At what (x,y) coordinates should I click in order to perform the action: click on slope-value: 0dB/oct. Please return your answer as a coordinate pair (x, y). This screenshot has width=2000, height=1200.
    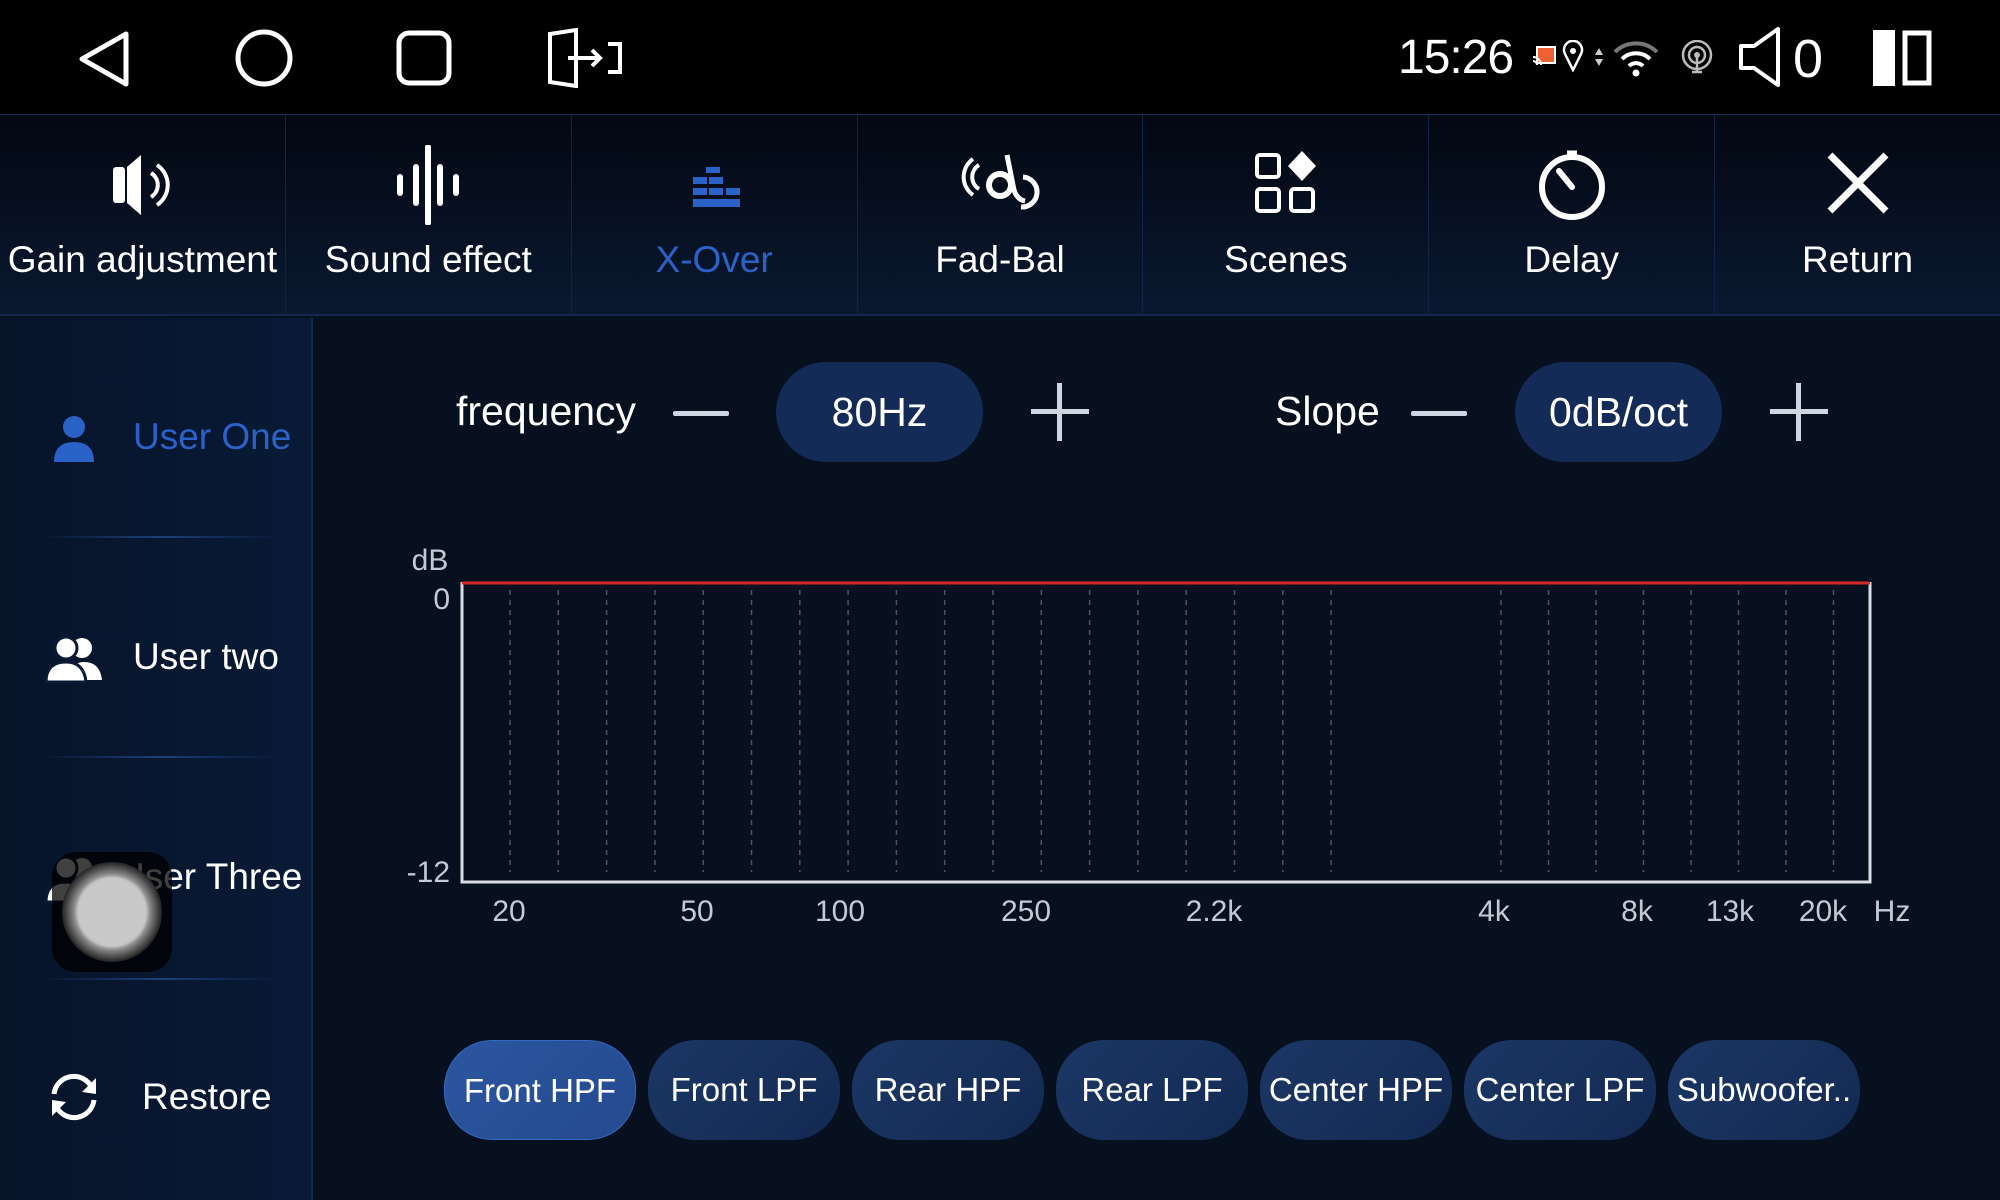
    Looking at the image, I should click on (1618, 412).